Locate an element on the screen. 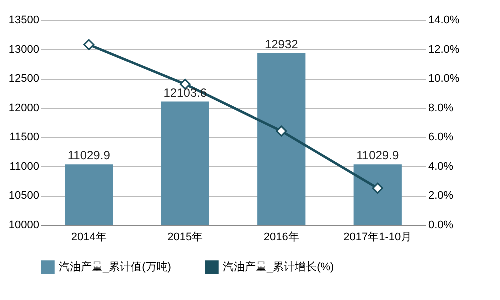  x-tick-label: 2014年 is located at coordinates (89, 238).